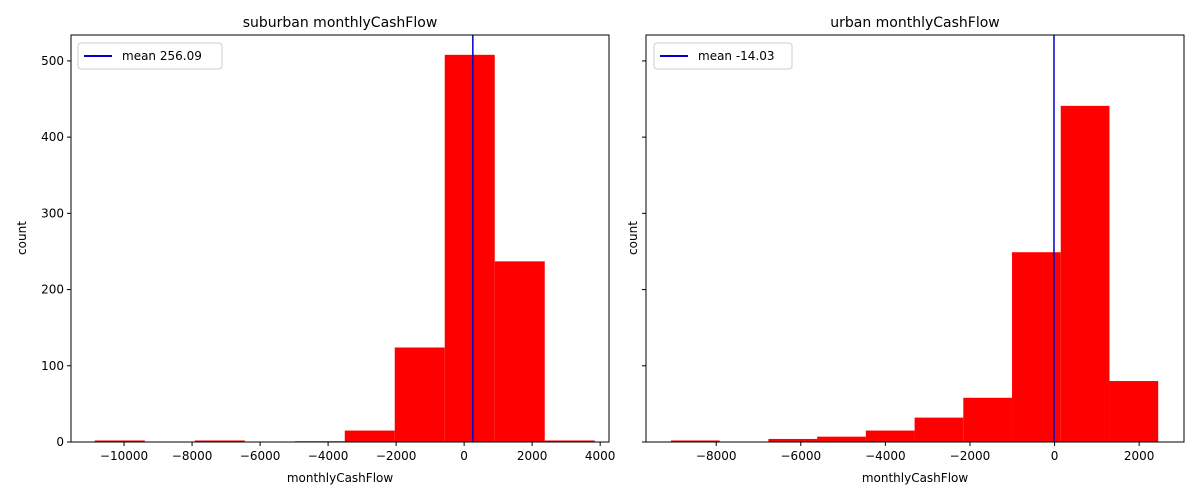 The image size is (1200, 500). What do you see at coordinates (600, 456) in the screenshot?
I see `x-tick-label: 4000` at bounding box center [600, 456].